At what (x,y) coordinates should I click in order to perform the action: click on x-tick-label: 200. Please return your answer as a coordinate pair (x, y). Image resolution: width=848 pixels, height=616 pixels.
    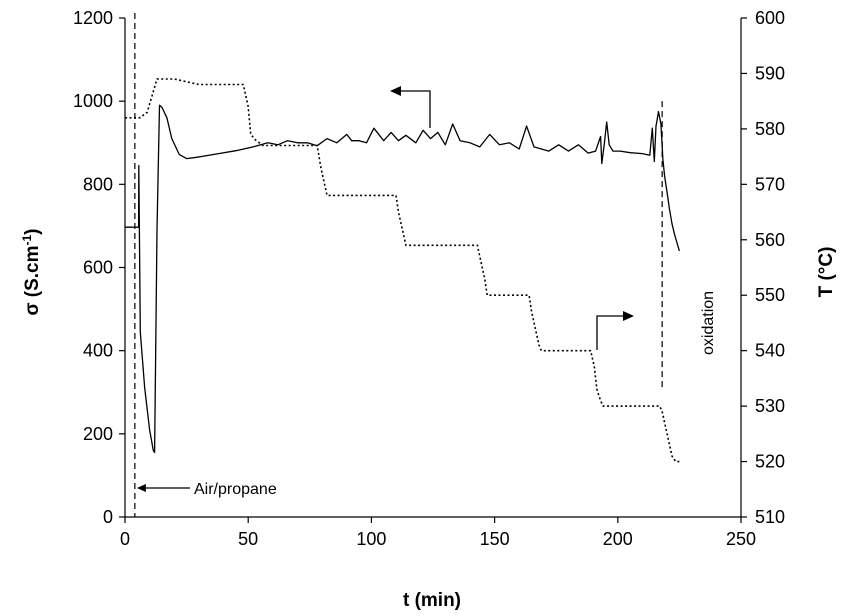
    Looking at the image, I should click on (618, 539).